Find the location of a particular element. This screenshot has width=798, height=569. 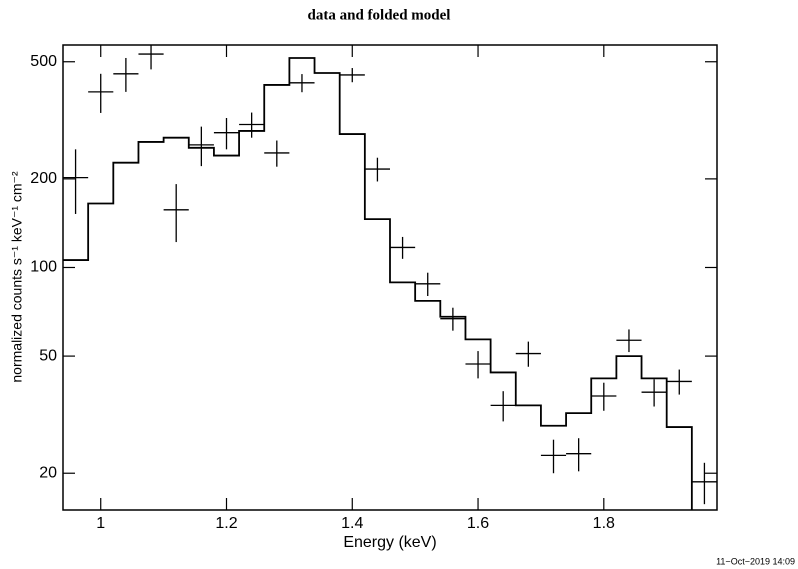

x-axis-label: Energy (keV) is located at coordinates (389, 542).